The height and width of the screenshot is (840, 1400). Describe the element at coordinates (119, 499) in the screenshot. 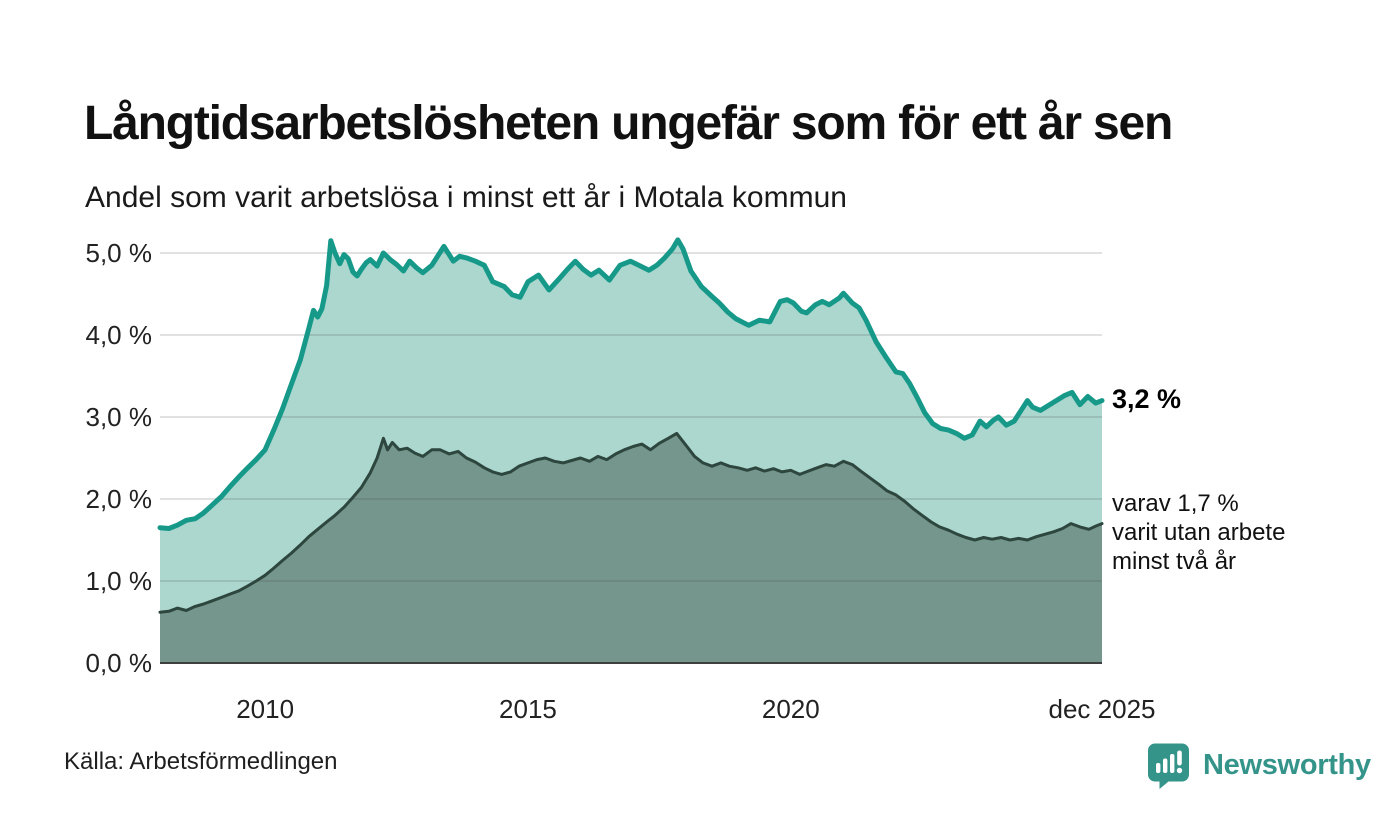

I see `y-axis-tick-label: 2,0 %` at that location.